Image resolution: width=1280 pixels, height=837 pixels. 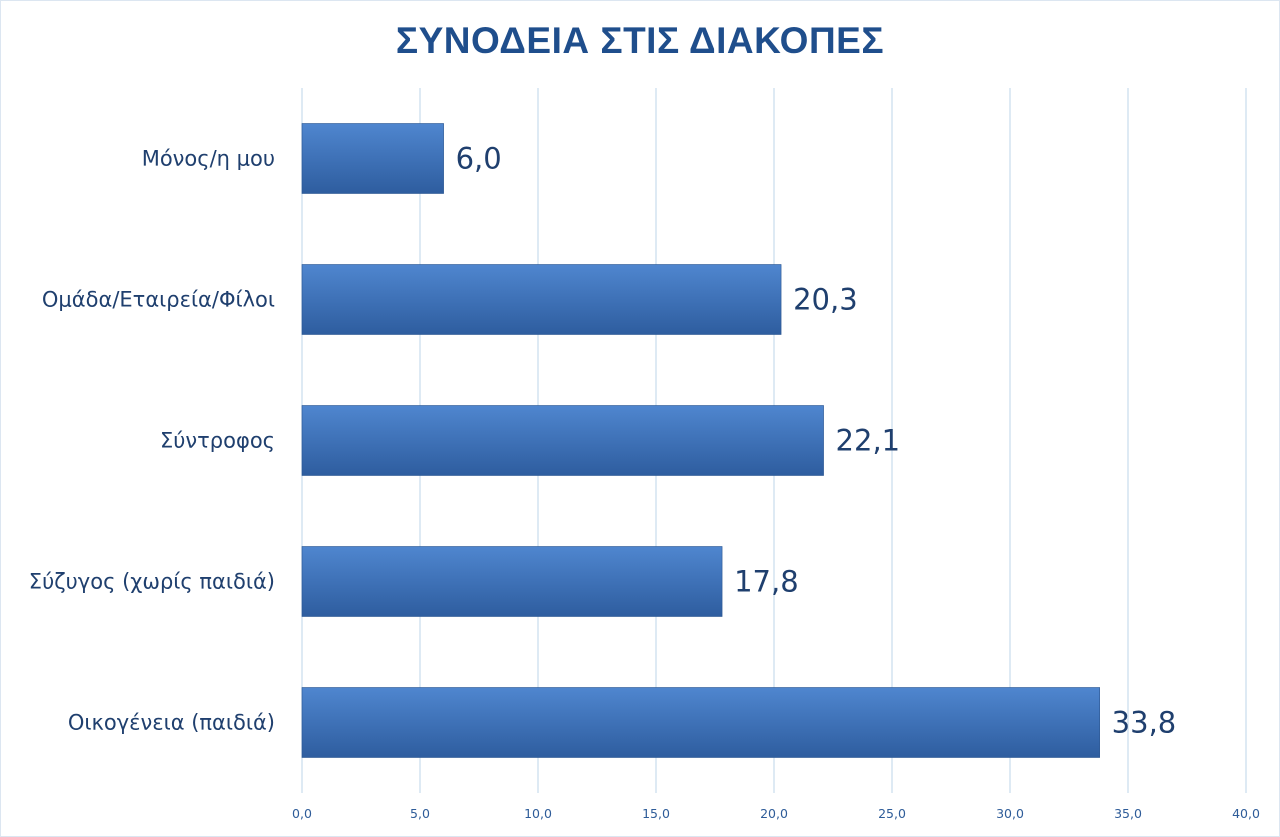 I want to click on x-tick-label: 10,0, so click(x=538, y=813).